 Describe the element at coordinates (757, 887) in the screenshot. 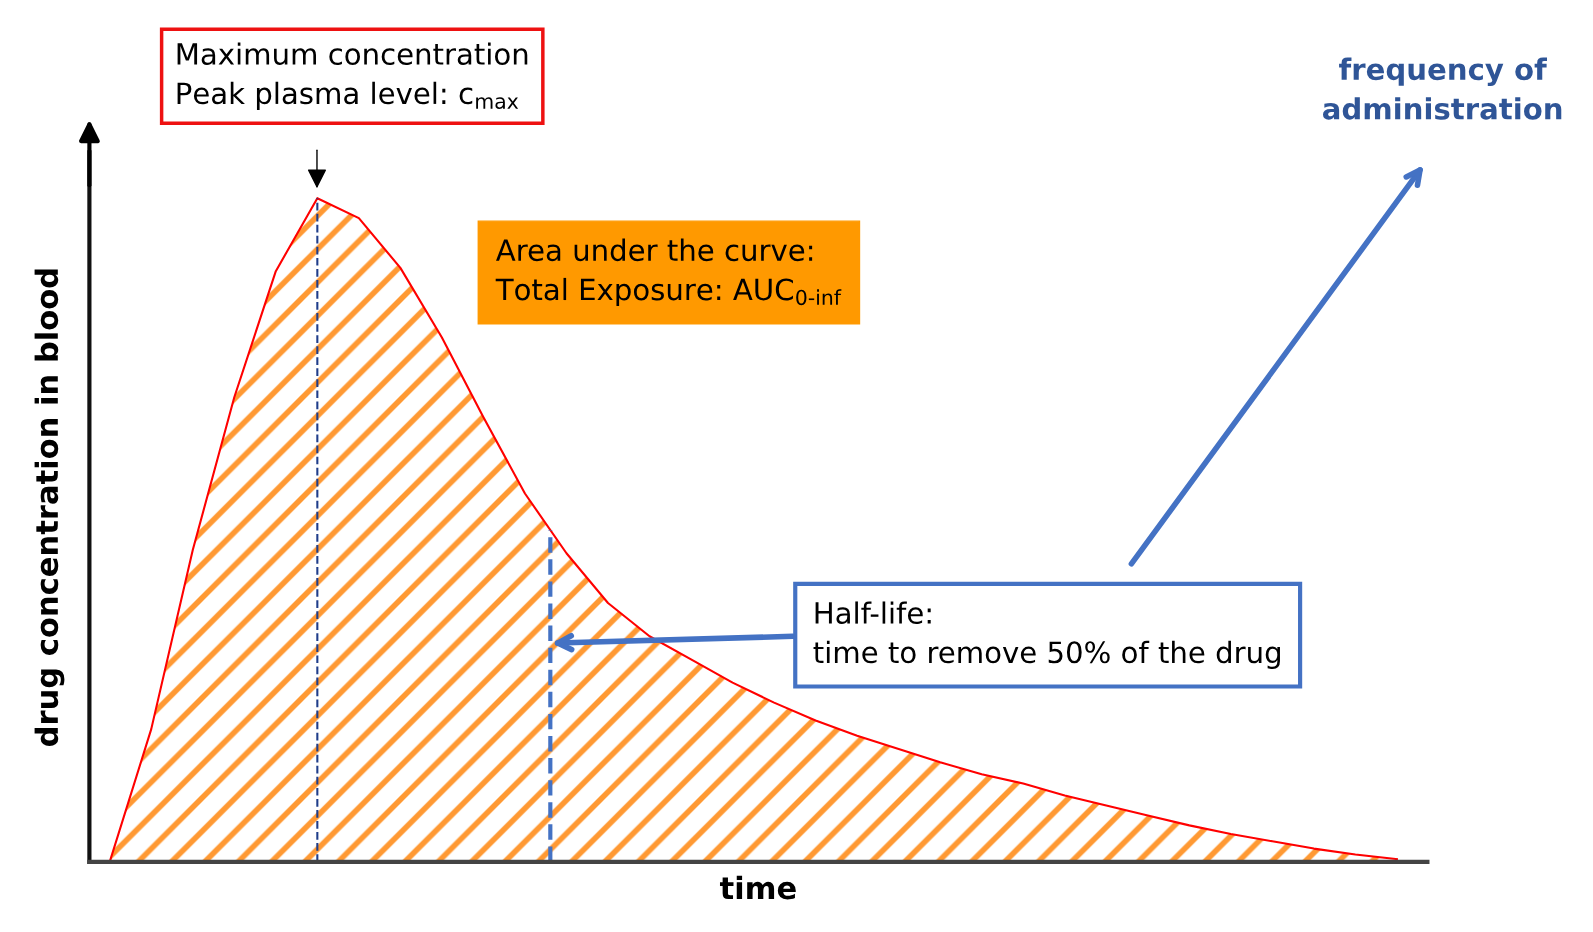

I see `x-axis-title: time` at that location.